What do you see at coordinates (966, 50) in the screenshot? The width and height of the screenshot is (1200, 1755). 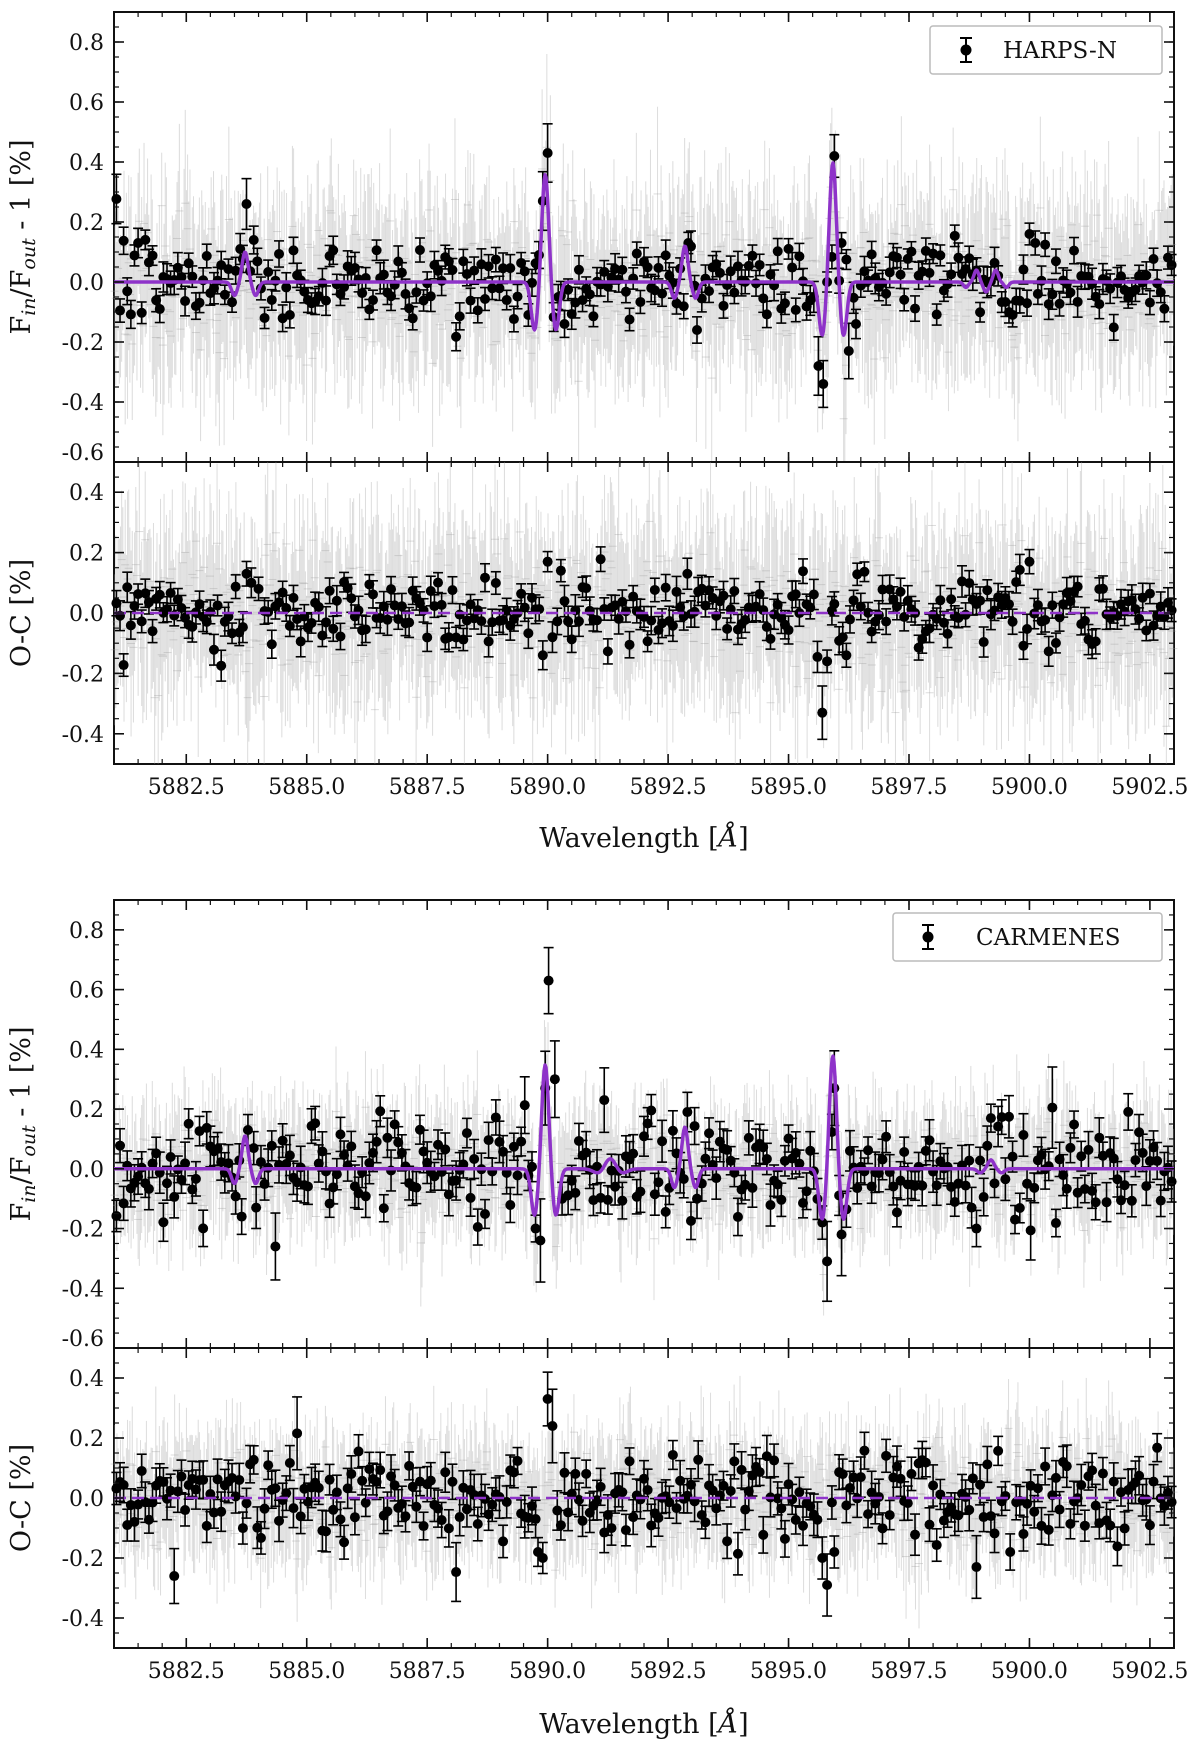 I see `legend-marker-dot` at bounding box center [966, 50].